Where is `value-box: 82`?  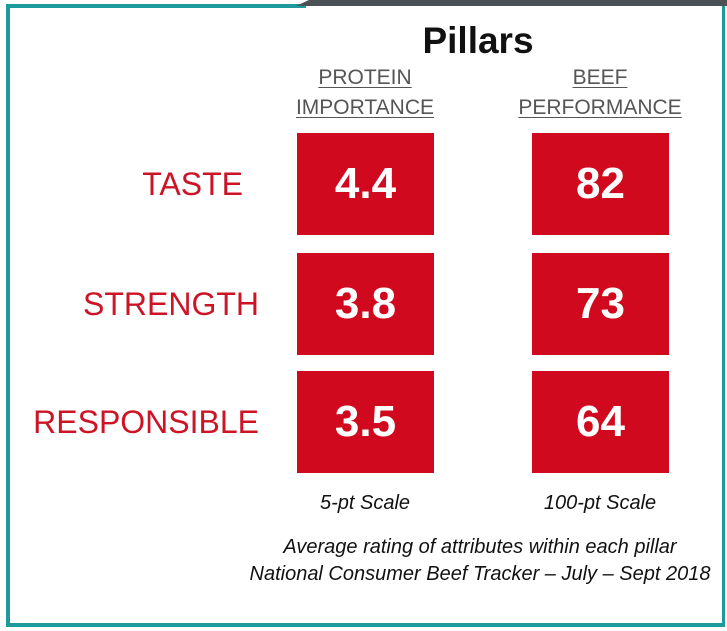
value-box: 82 is located at coordinates (600, 184).